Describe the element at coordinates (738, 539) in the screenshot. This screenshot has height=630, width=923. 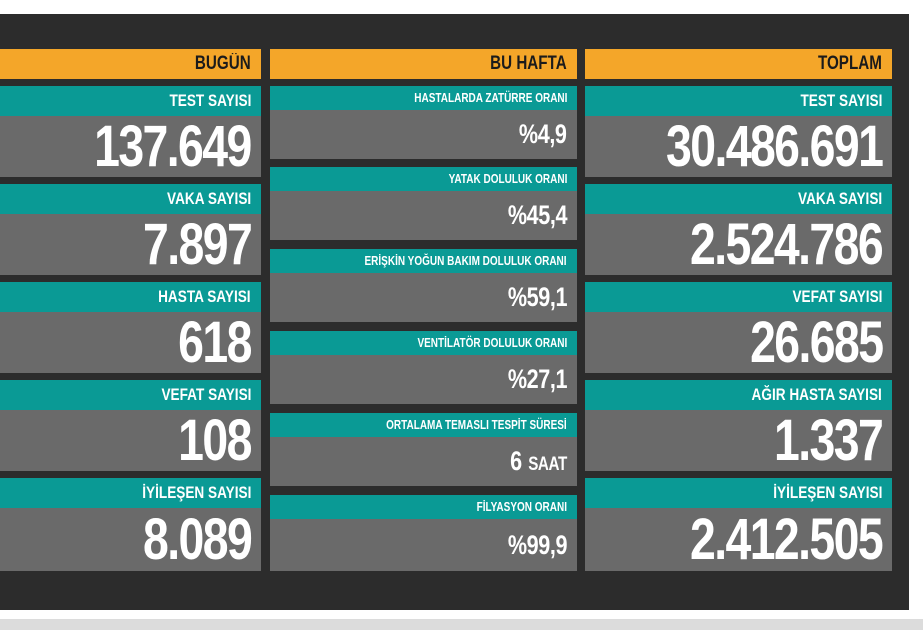
I see `card-value: 2.412.505` at that location.